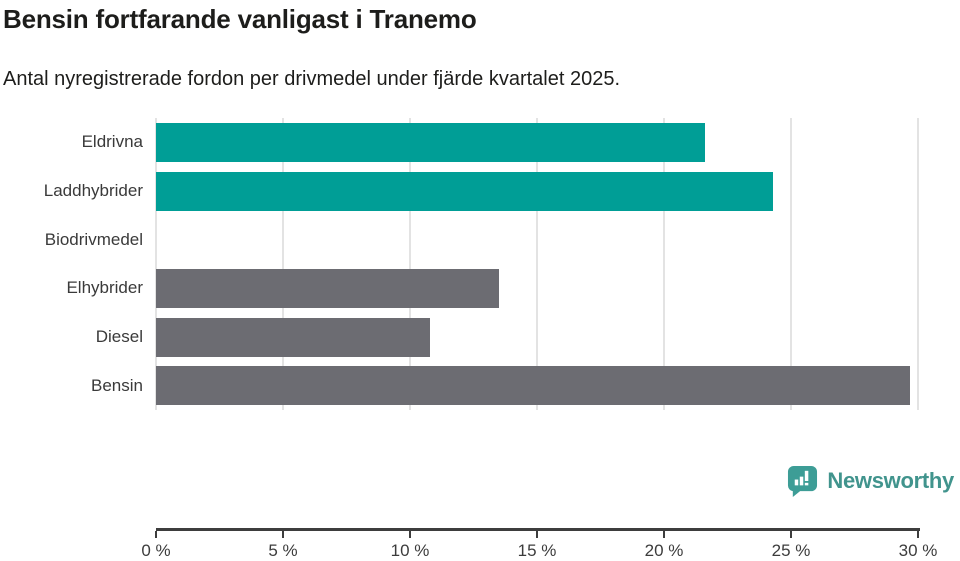 The width and height of the screenshot is (960, 561). I want to click on bar-eldrivna, so click(430, 142).